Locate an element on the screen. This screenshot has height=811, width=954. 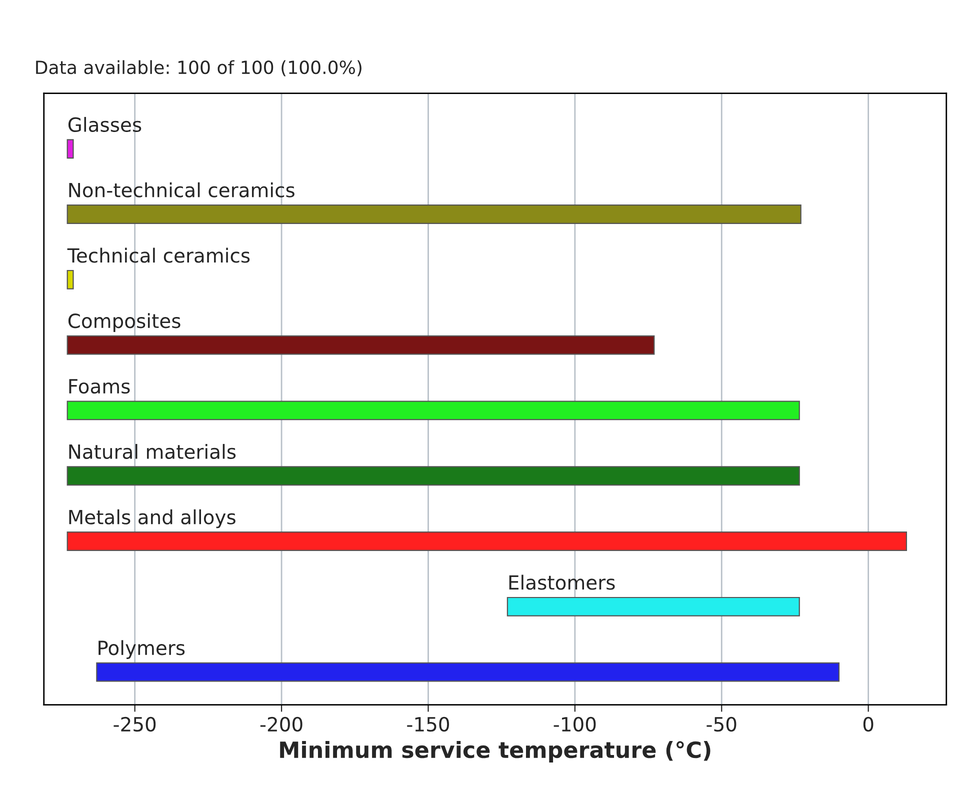
x-tick-label: -250 is located at coordinates (135, 724).